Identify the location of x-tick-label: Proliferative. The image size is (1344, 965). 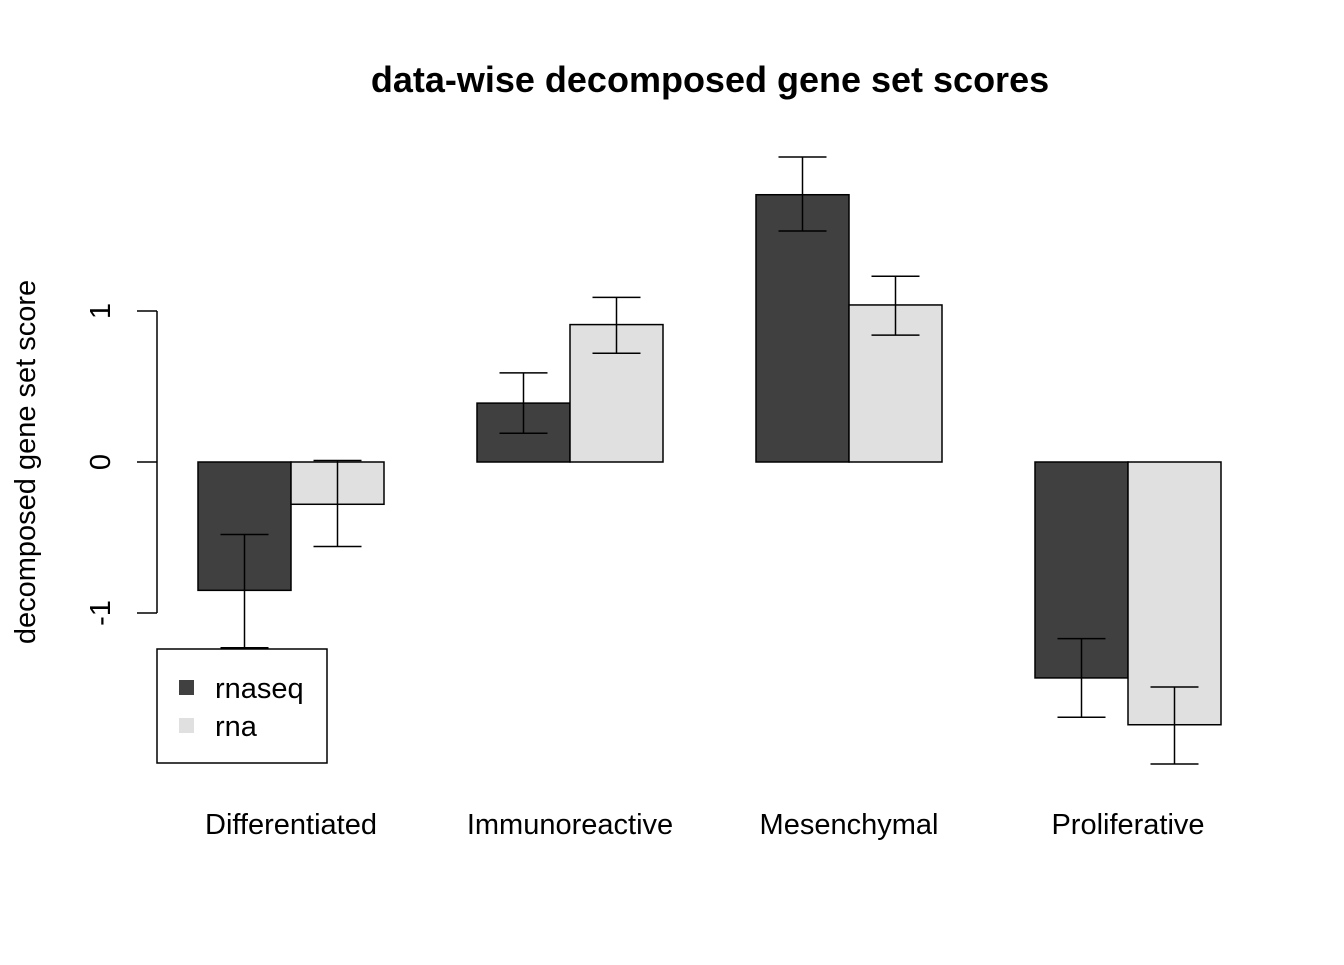
(1127, 825).